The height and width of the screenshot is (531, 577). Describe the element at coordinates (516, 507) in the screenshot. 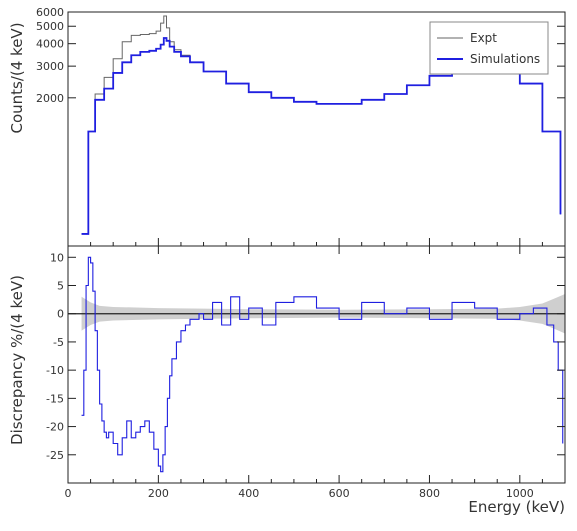

I see `x-axis-label: Energy (keV)` at that location.